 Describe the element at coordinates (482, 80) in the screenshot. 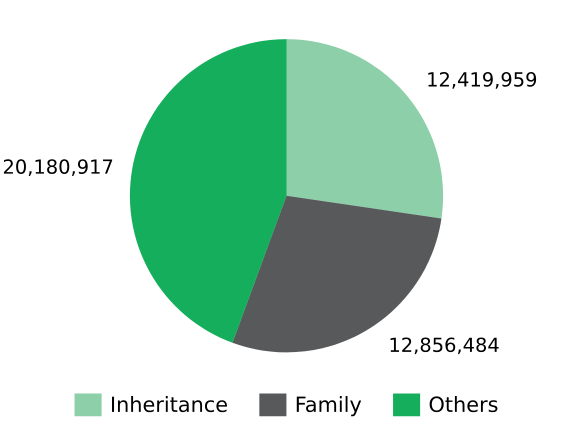

I see `data-label: 12,419,959` at that location.